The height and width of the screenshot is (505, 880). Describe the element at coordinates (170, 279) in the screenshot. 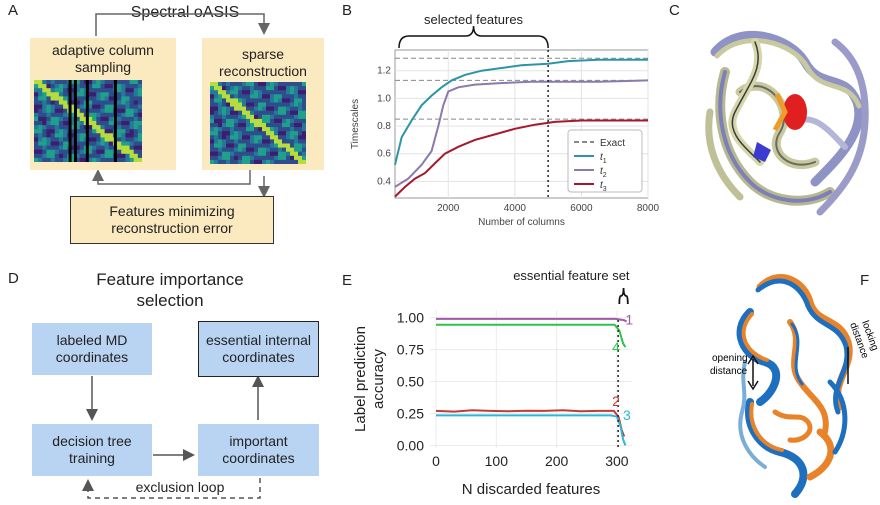

I see `panel-d-title-1: Feature importance` at that location.